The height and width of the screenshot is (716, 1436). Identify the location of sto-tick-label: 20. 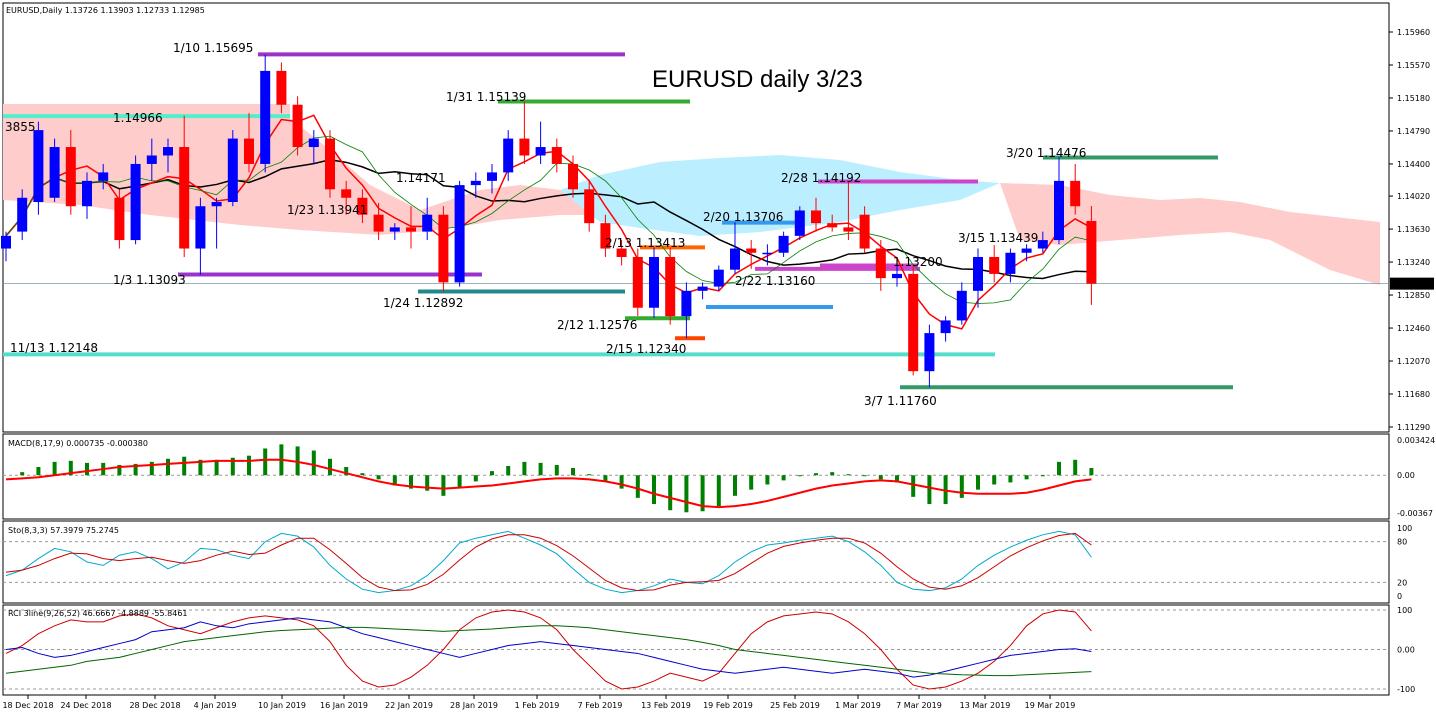
(1402, 582).